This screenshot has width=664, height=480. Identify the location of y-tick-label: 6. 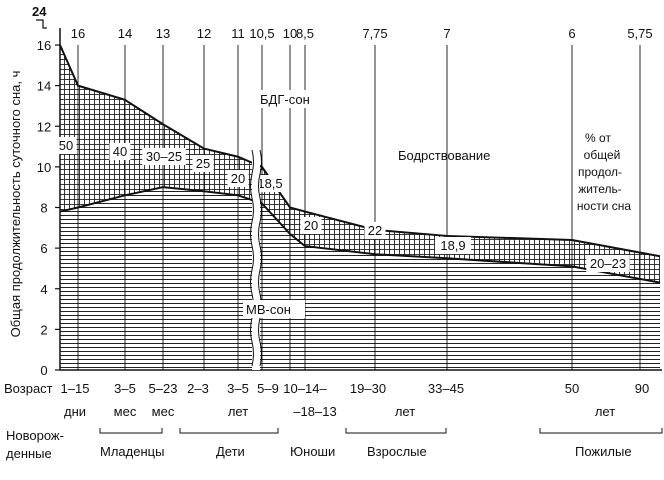
(43, 248).